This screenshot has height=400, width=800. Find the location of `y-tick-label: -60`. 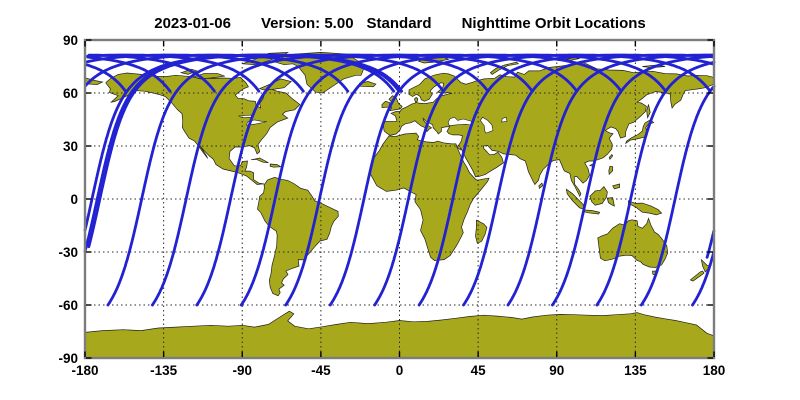

y-tick-label: -60 is located at coordinates (68, 305).